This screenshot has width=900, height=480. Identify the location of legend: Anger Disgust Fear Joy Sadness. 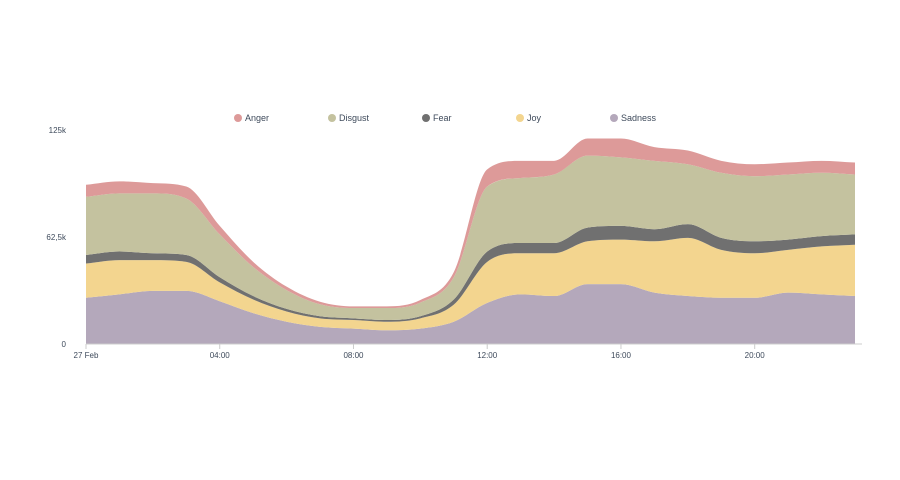
(445, 118).